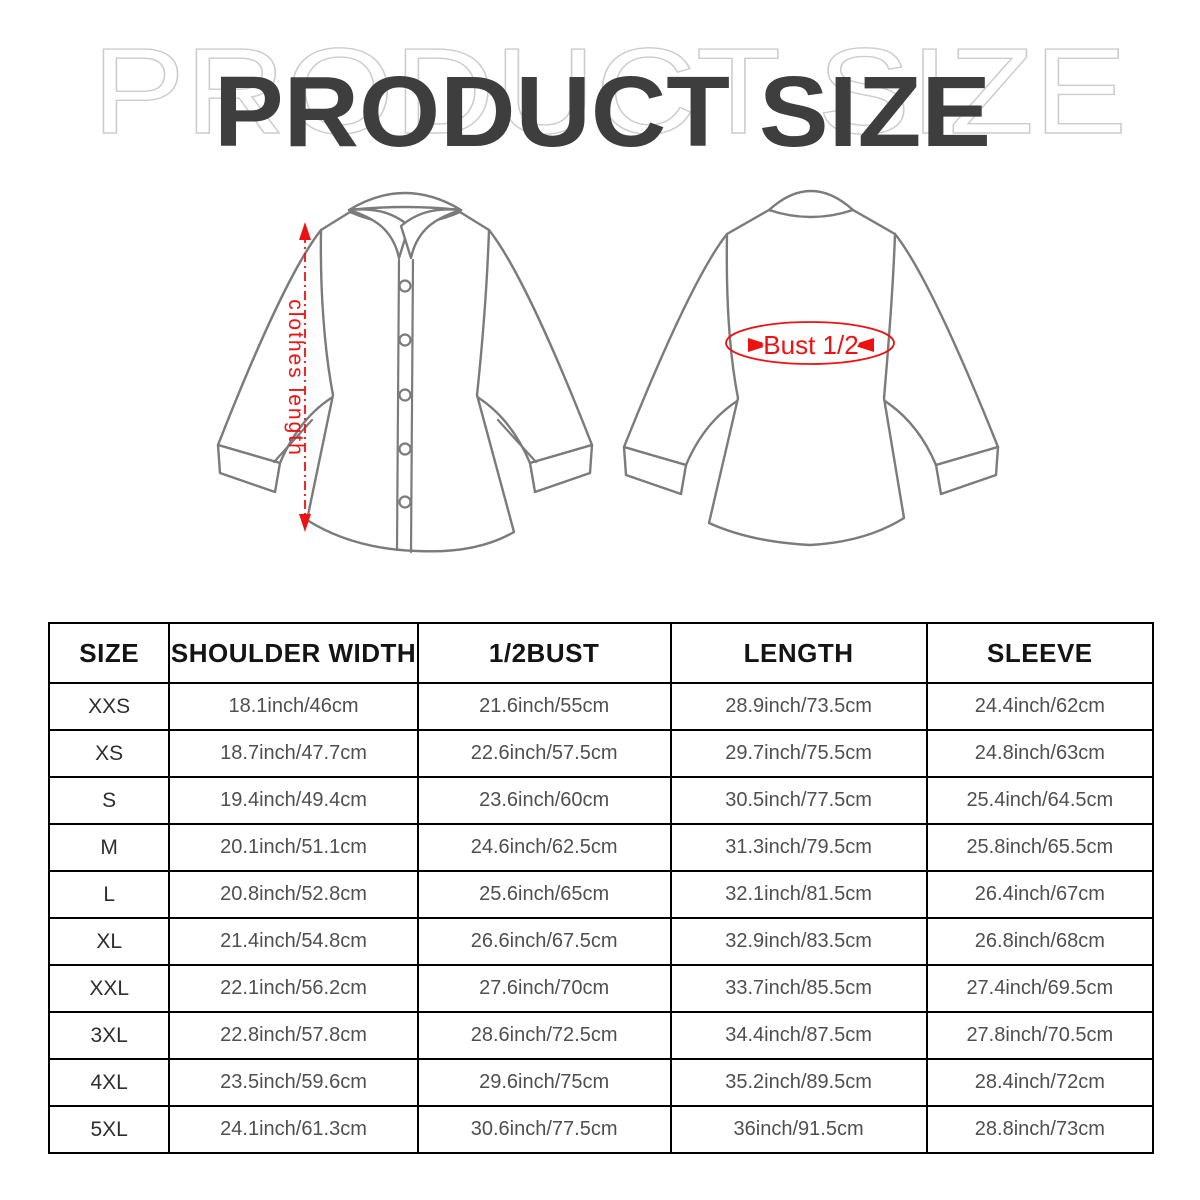  Describe the element at coordinates (293, 706) in the screenshot. I see `measurement-cell: 18.1inch/46cm` at that location.